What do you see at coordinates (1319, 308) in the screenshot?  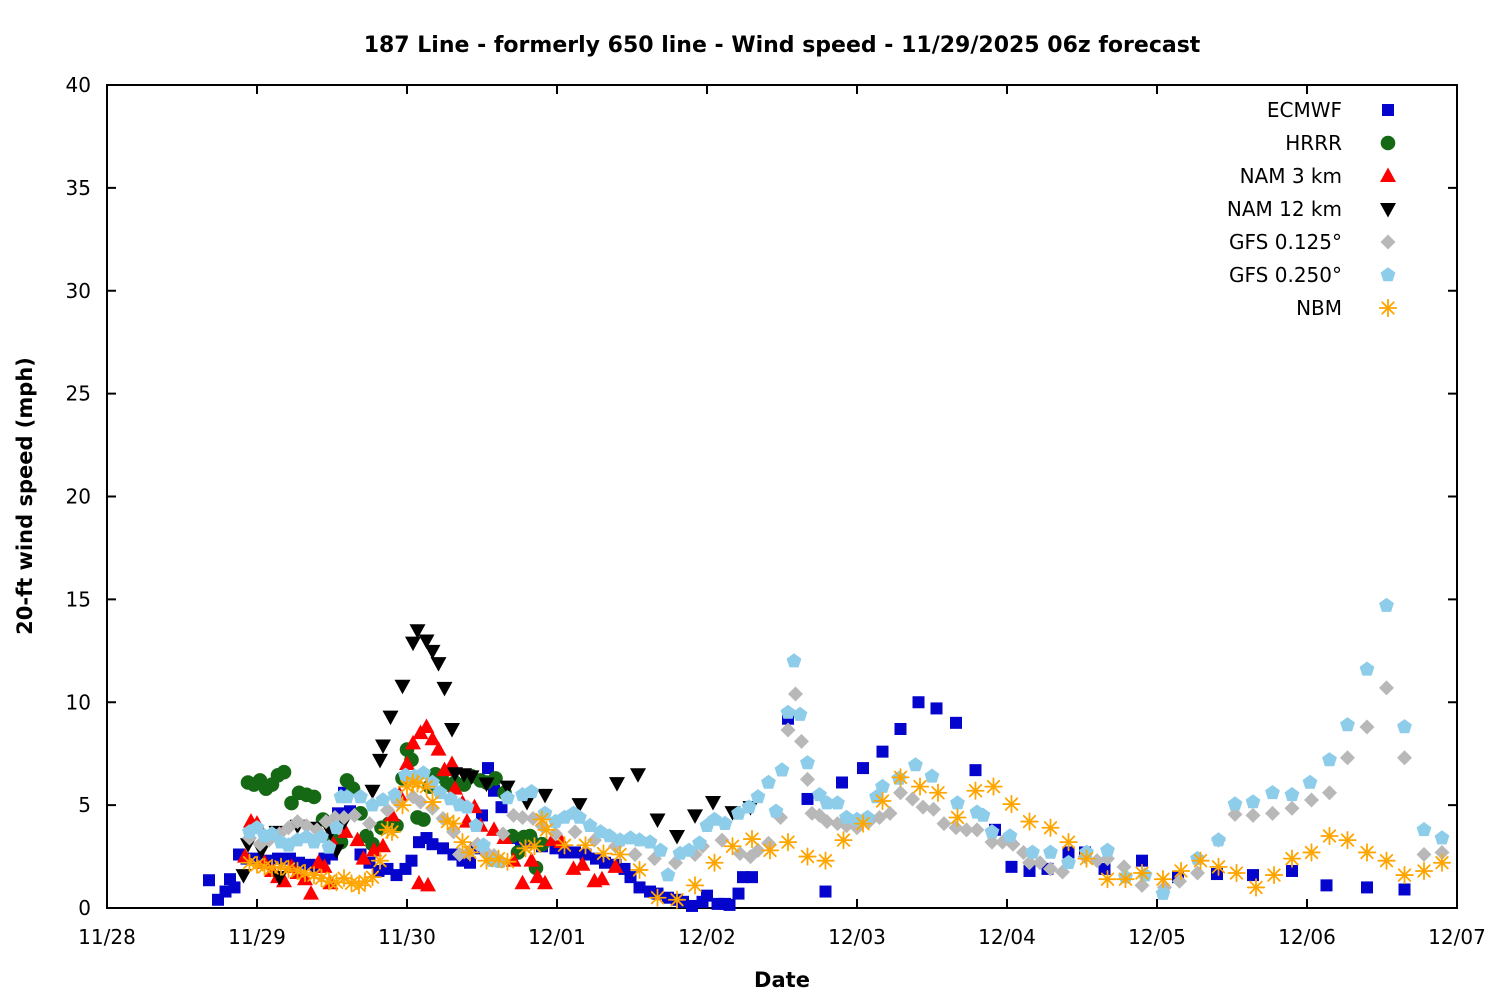 I see `legend-label: NBM` at bounding box center [1319, 308].